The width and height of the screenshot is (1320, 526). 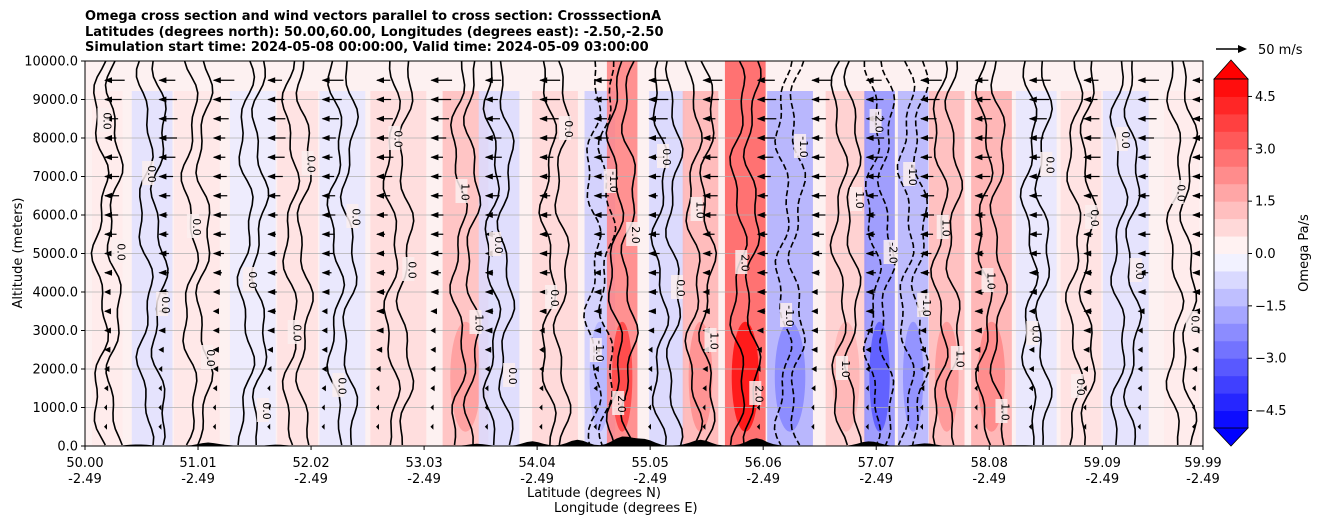 What do you see at coordinates (1231, 69) in the screenshot?
I see `colorbar-extend-top` at bounding box center [1231, 69].